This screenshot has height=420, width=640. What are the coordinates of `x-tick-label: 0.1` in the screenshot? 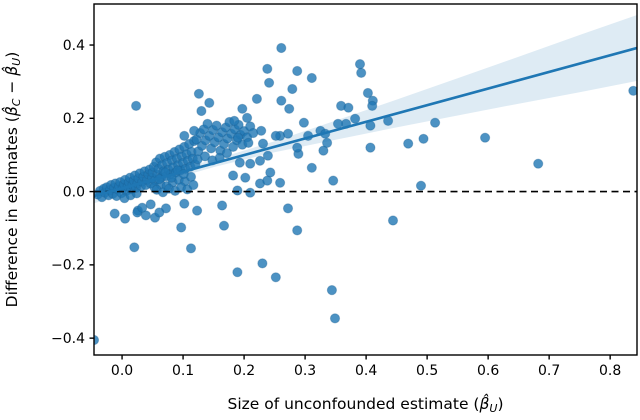 It's located at (183, 371).